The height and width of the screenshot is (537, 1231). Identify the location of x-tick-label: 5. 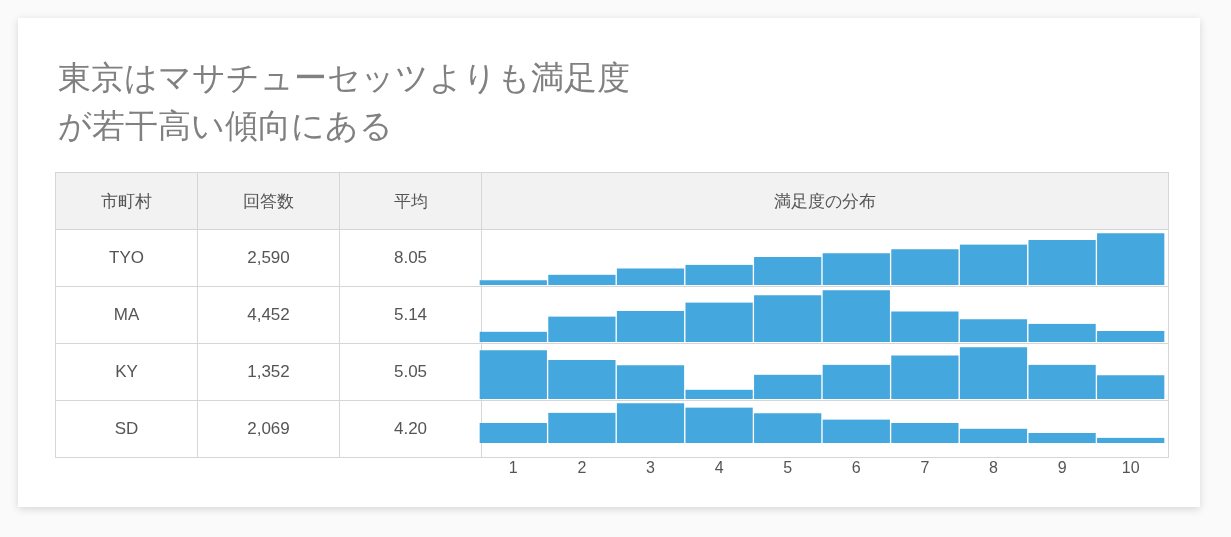
(788, 468).